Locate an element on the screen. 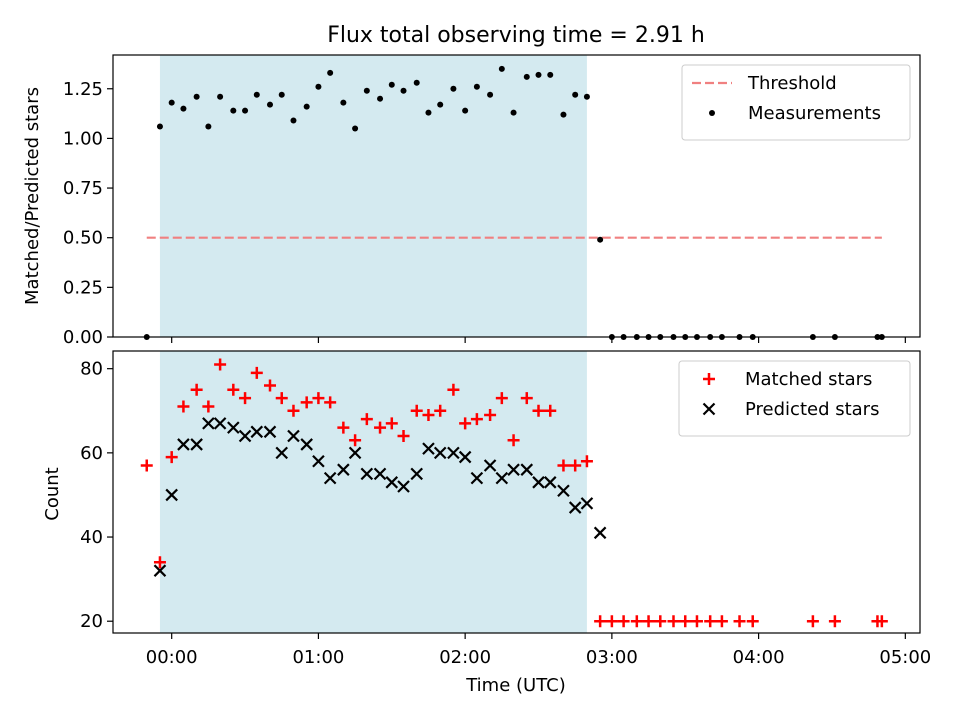 The width and height of the screenshot is (960, 720). bottom-legend-box is located at coordinates (794, 398).